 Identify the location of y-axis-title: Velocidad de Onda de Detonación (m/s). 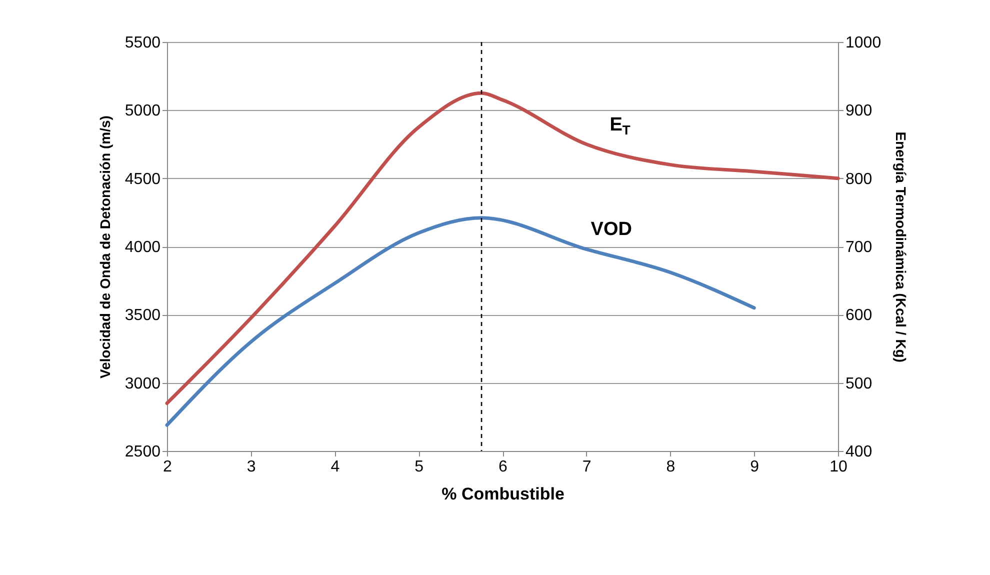
(104, 247).